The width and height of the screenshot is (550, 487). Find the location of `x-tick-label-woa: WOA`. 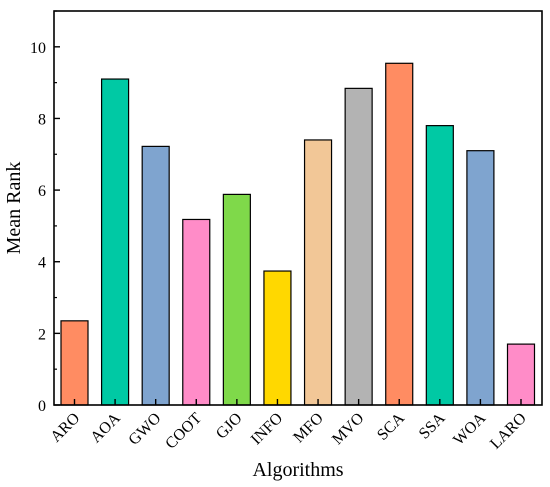

x-tick-label-woa: WOA is located at coordinates (469, 428).